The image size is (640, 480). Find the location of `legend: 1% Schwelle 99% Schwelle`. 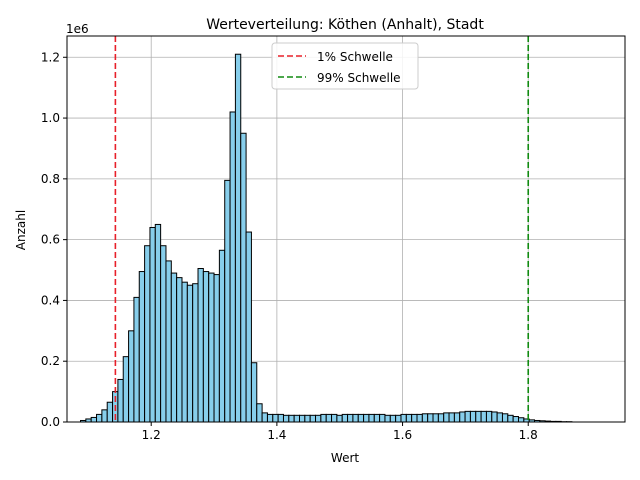

legend: 1% Schwelle 99% Schwelle is located at coordinates (345, 66).